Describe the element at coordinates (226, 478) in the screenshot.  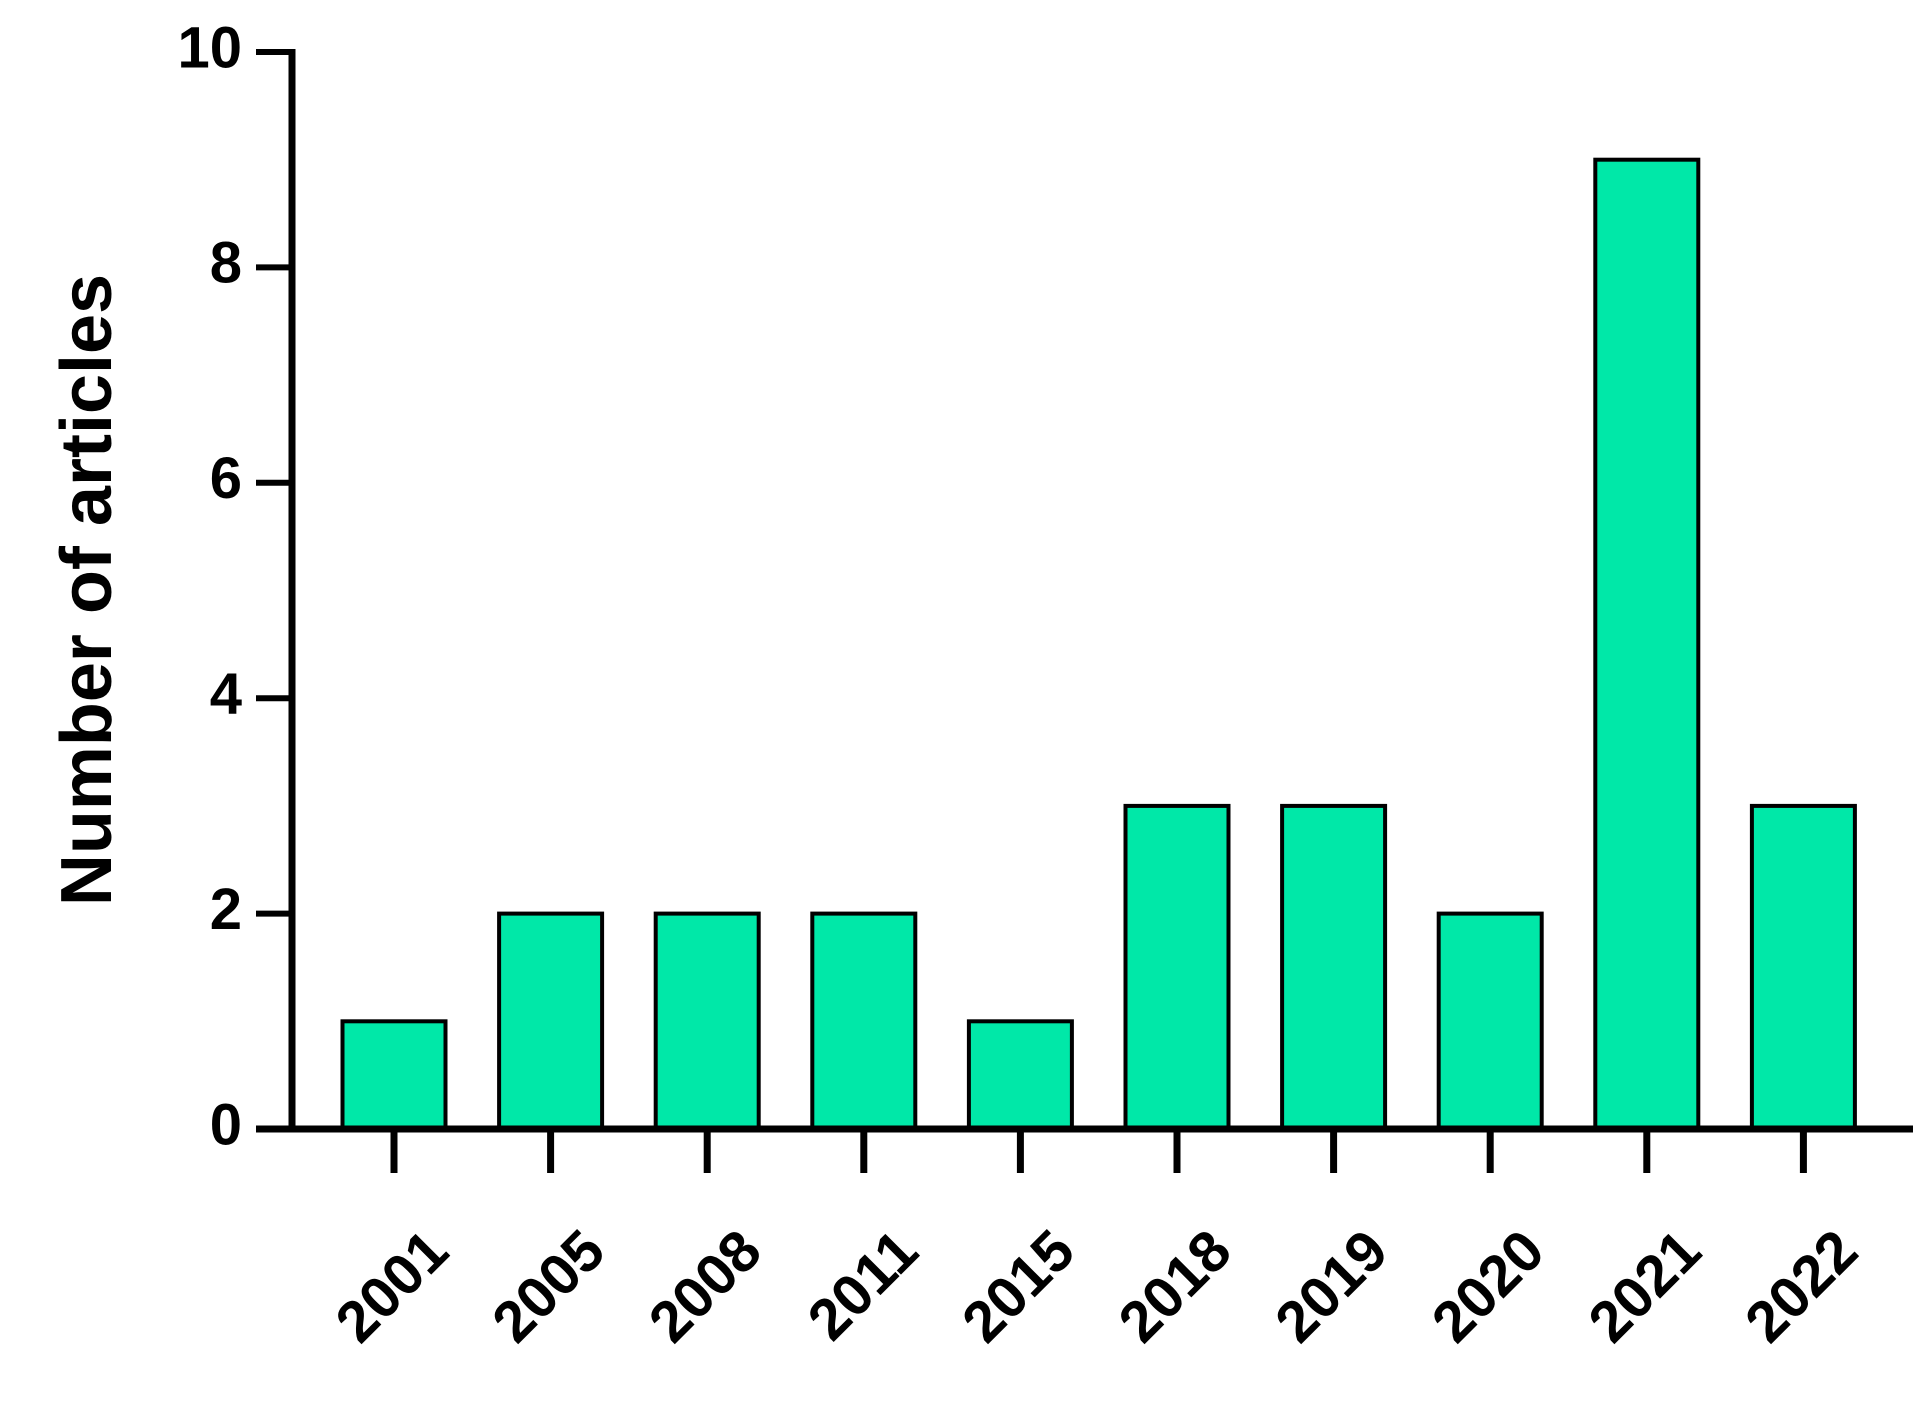
I see `y-tick-label: 6` at that location.